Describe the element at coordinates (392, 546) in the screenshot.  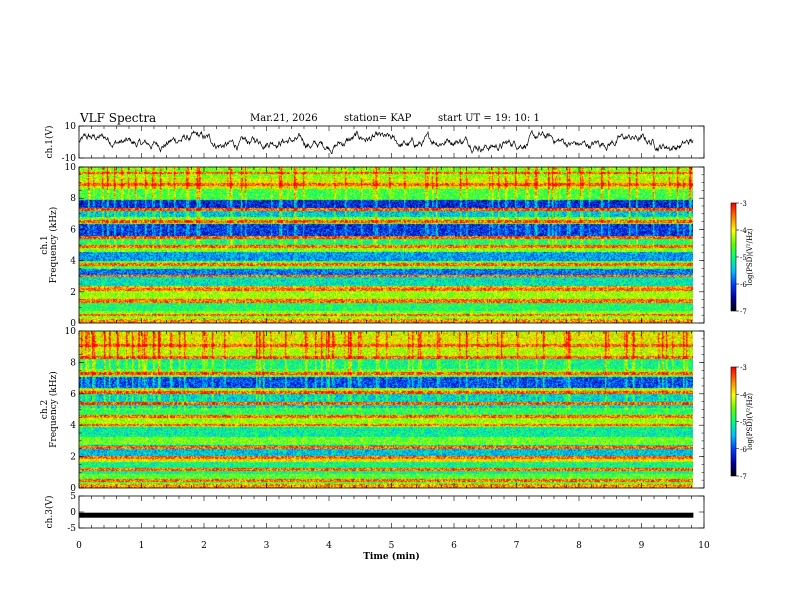
I see `time-tick-label: 5` at that location.